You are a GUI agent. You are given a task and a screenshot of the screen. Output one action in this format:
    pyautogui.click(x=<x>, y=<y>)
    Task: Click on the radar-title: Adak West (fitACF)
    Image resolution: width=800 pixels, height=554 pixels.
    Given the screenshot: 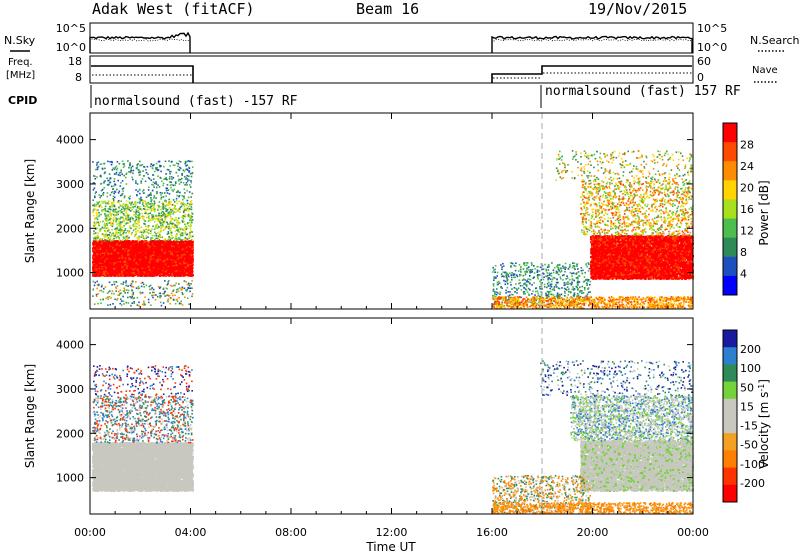 What is the action you would take?
    pyautogui.click(x=173, y=9)
    